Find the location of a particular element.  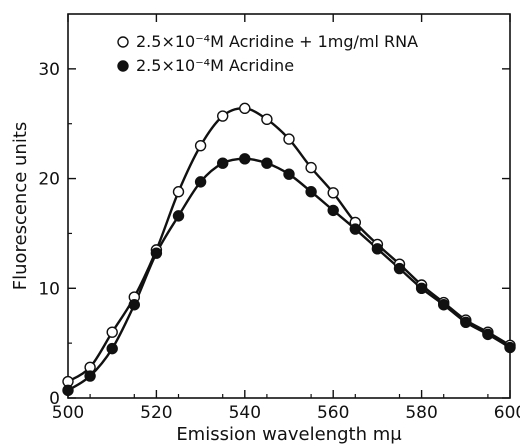

x-tick-label: 580 is located at coordinates (421, 413).